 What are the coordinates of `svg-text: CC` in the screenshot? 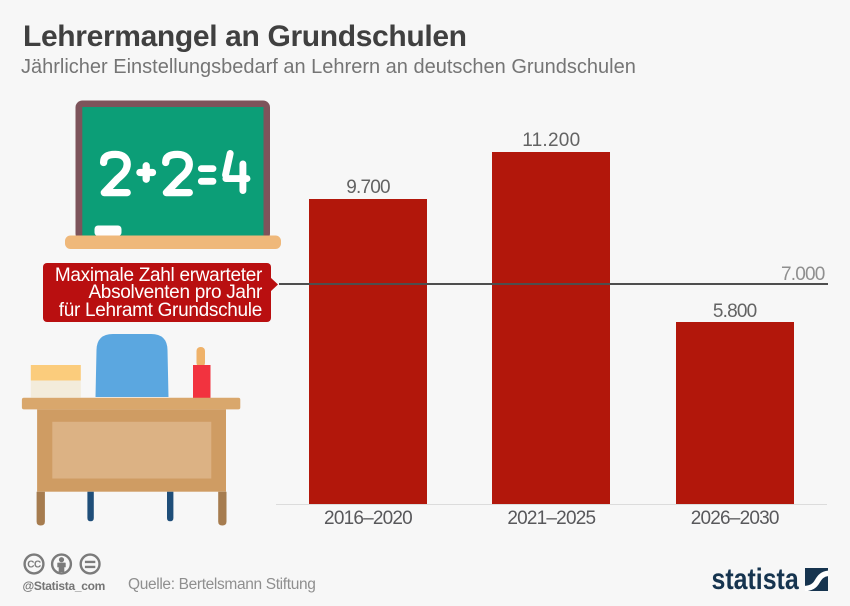 It's located at (34, 565).